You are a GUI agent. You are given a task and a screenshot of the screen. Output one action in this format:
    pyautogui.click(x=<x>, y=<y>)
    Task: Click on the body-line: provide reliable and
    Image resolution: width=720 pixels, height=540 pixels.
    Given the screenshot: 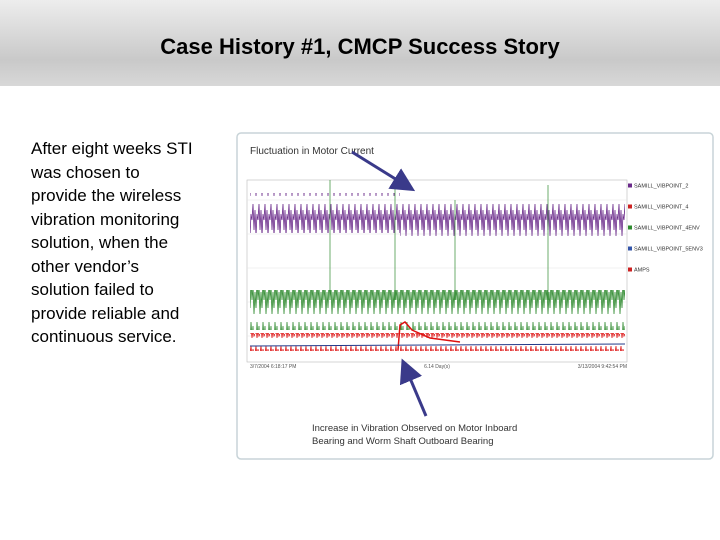 What is the action you would take?
    pyautogui.click(x=105, y=313)
    